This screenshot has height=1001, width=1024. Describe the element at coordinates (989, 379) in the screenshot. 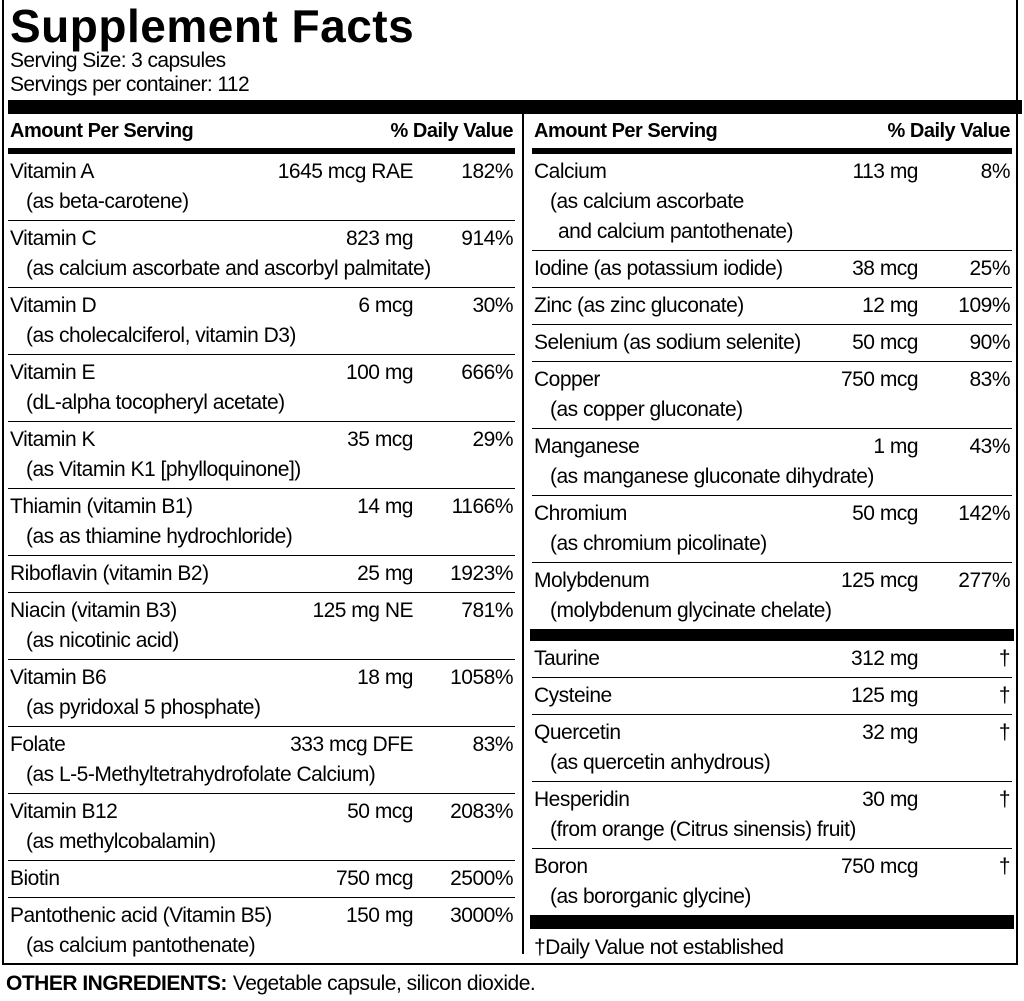

I see `daily-value: 83%` at that location.